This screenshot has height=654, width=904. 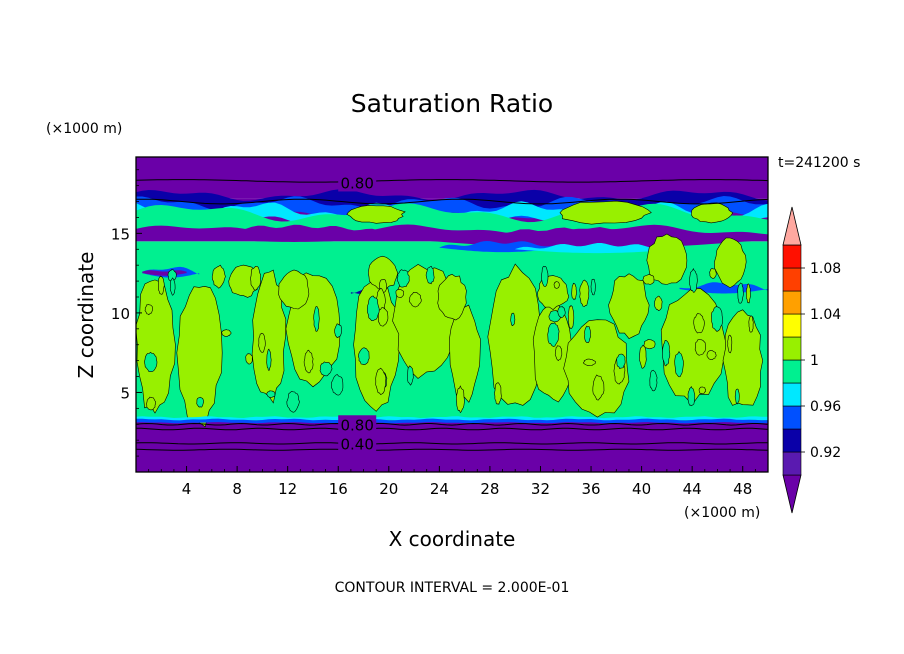 What do you see at coordinates (84, 129) in the screenshot?
I see `y-unit-label: (×1000 m)` at bounding box center [84, 129].